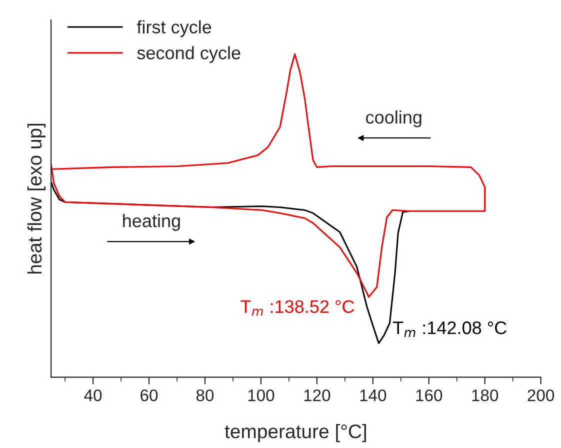 The image size is (561, 448). What do you see at coordinates (261, 395) in the screenshot?
I see `x-tick-label: 100` at bounding box center [261, 395].